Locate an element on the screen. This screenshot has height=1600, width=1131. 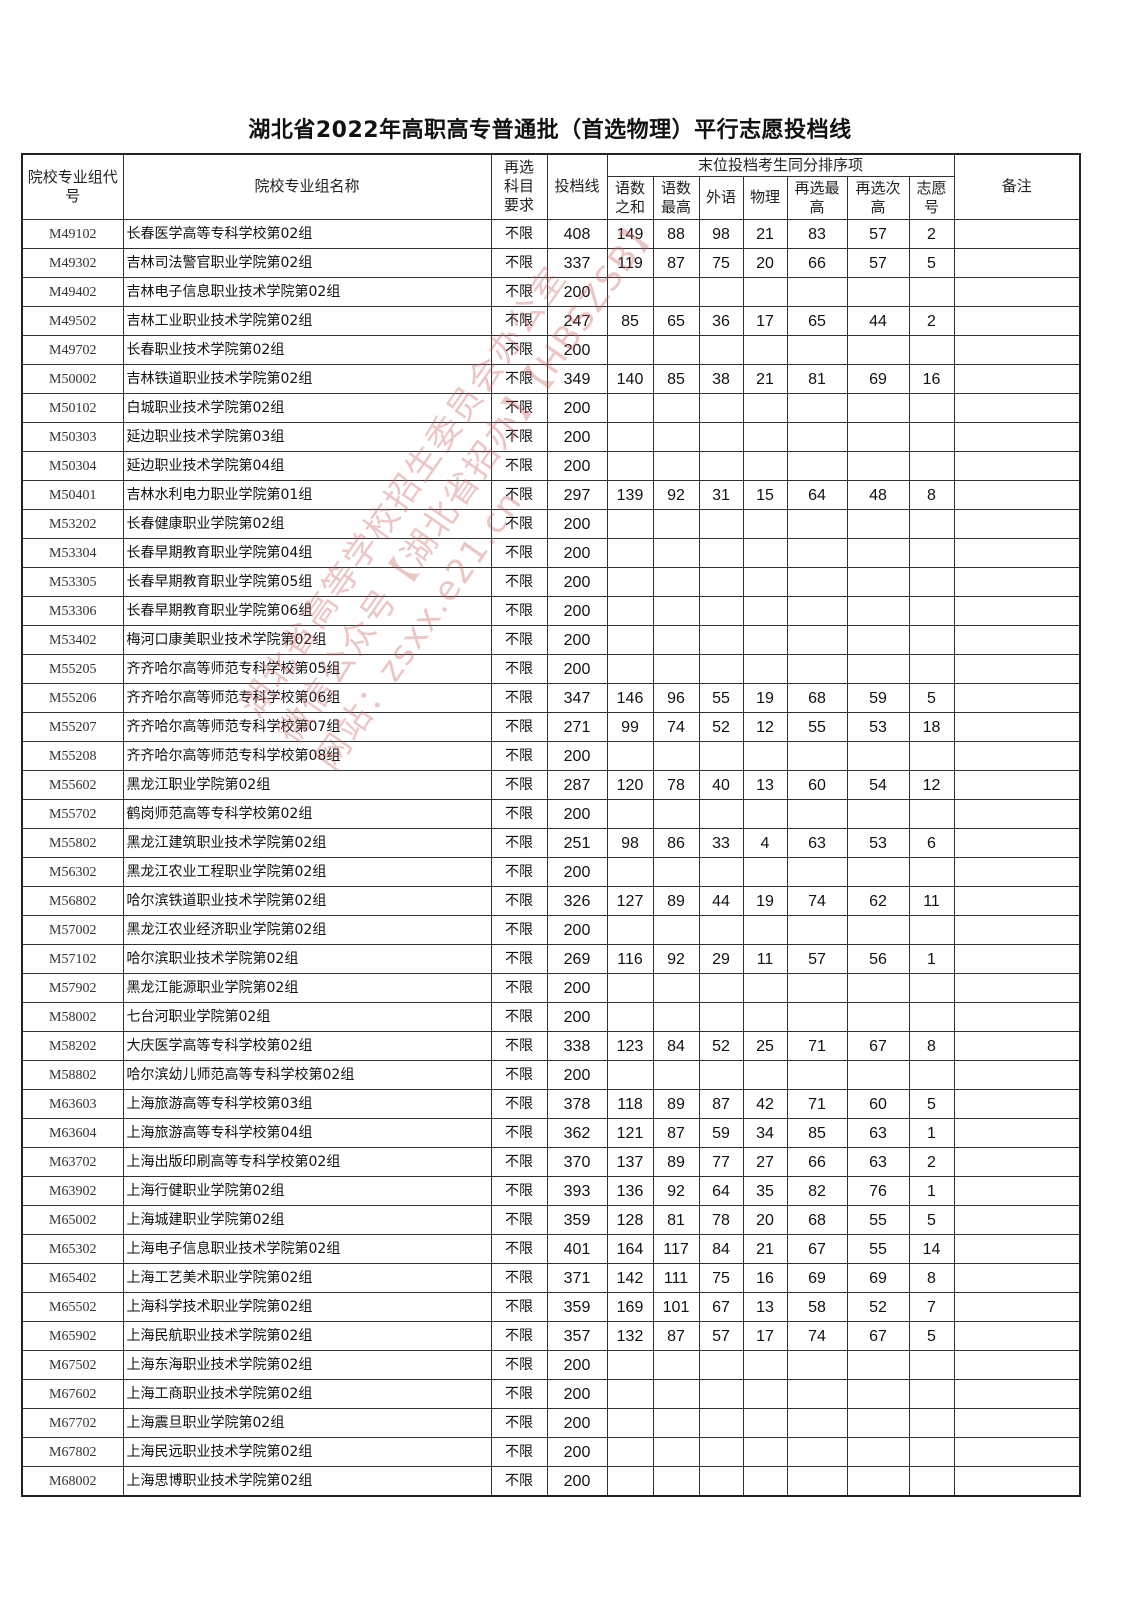
cell-name: 吉林铁道职业技术学院第02组 is located at coordinates (307, 378).